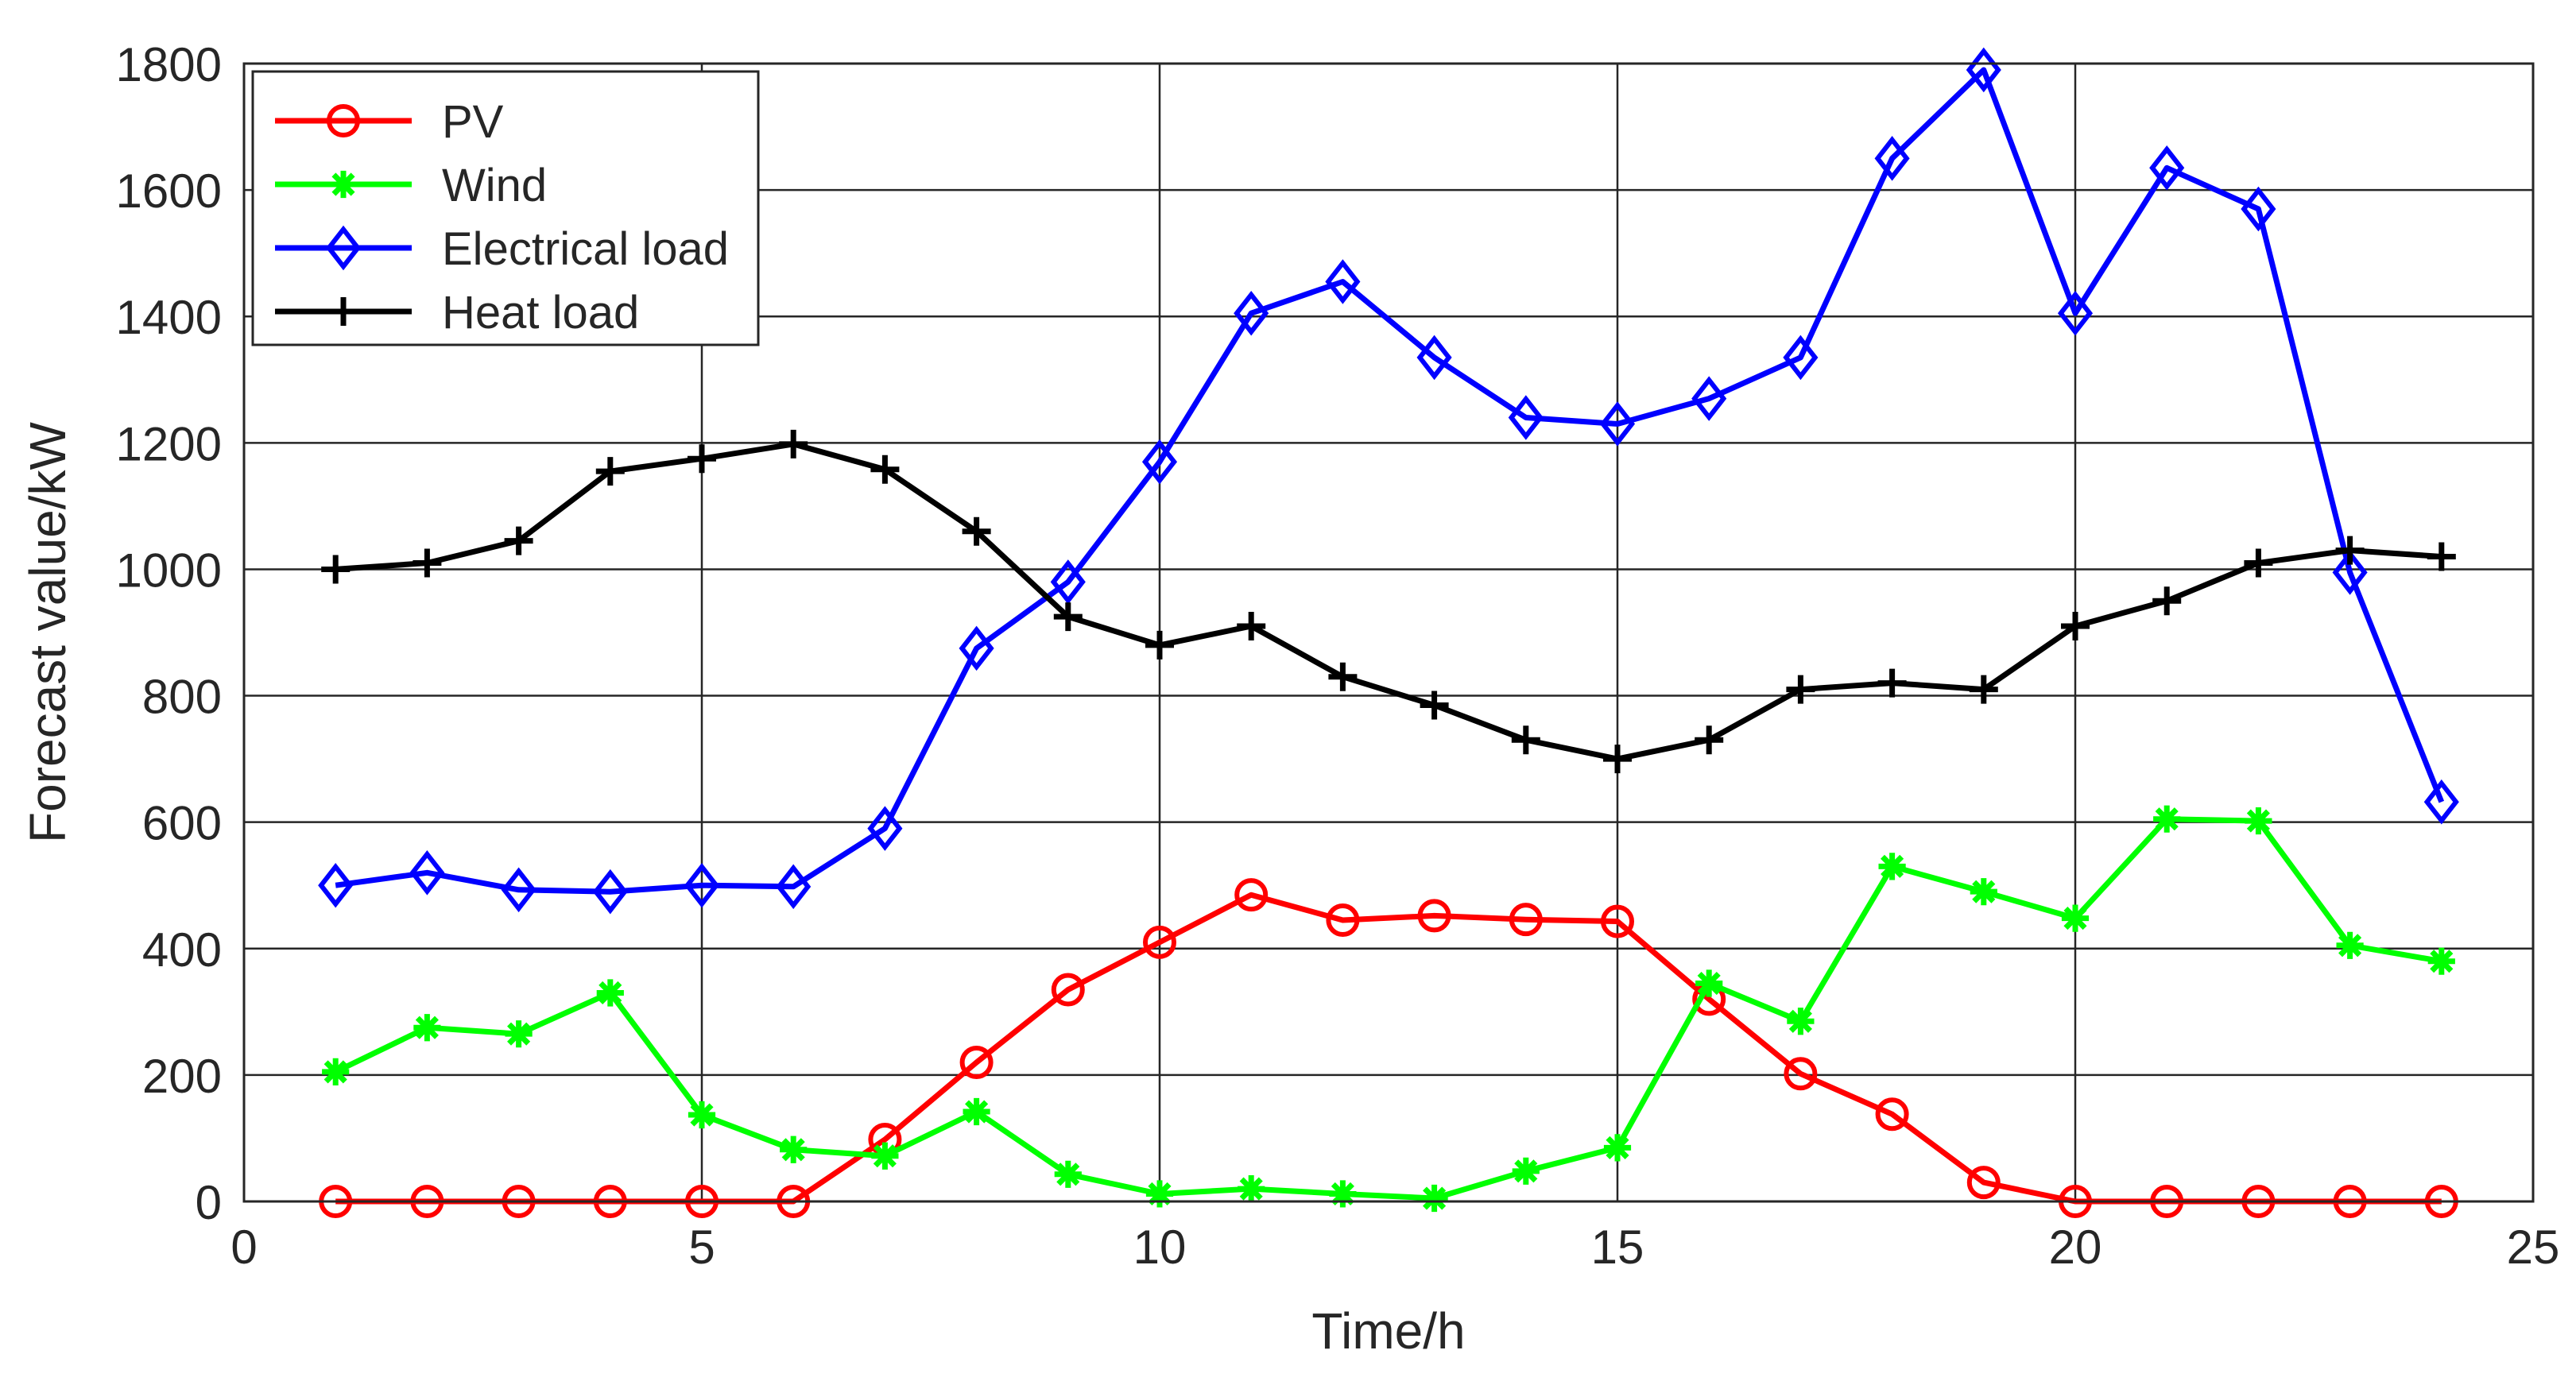  What do you see at coordinates (585, 249) in the screenshot?
I see `legend-label: Electrical load` at bounding box center [585, 249].